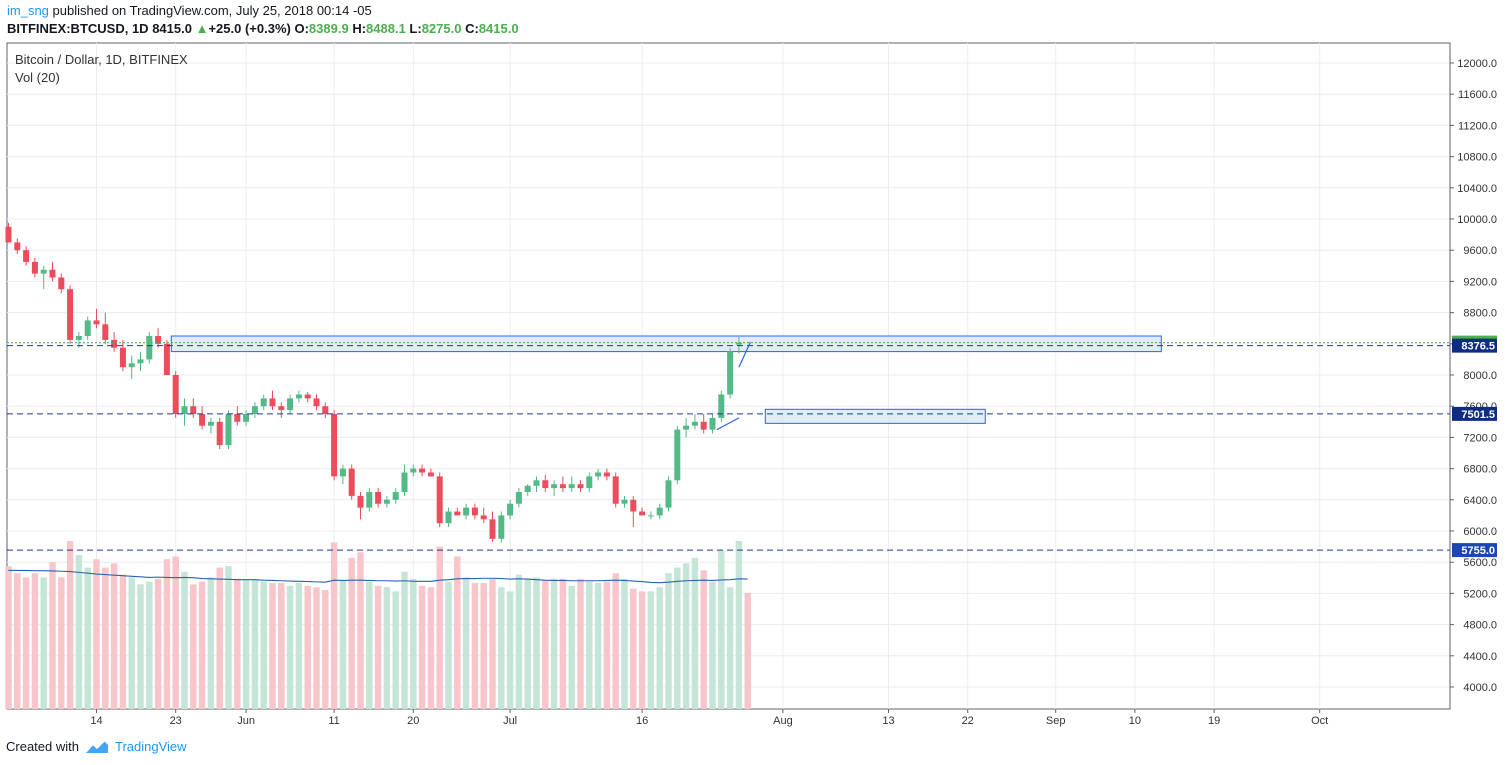 The height and width of the screenshot is (765, 1508). Describe the element at coordinates (1480, 376) in the screenshot. I see `price-tick-label: 8000.0` at that location.